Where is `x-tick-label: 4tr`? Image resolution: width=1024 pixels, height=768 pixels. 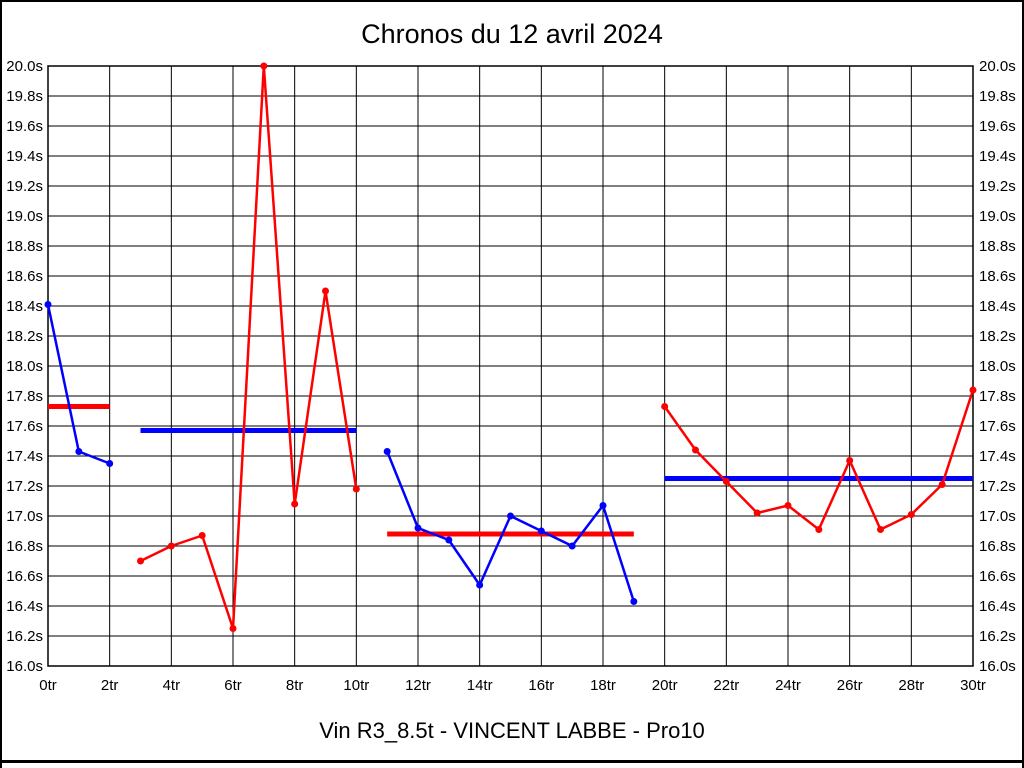
x-tick-label: 4tr is located at coordinates (172, 685).